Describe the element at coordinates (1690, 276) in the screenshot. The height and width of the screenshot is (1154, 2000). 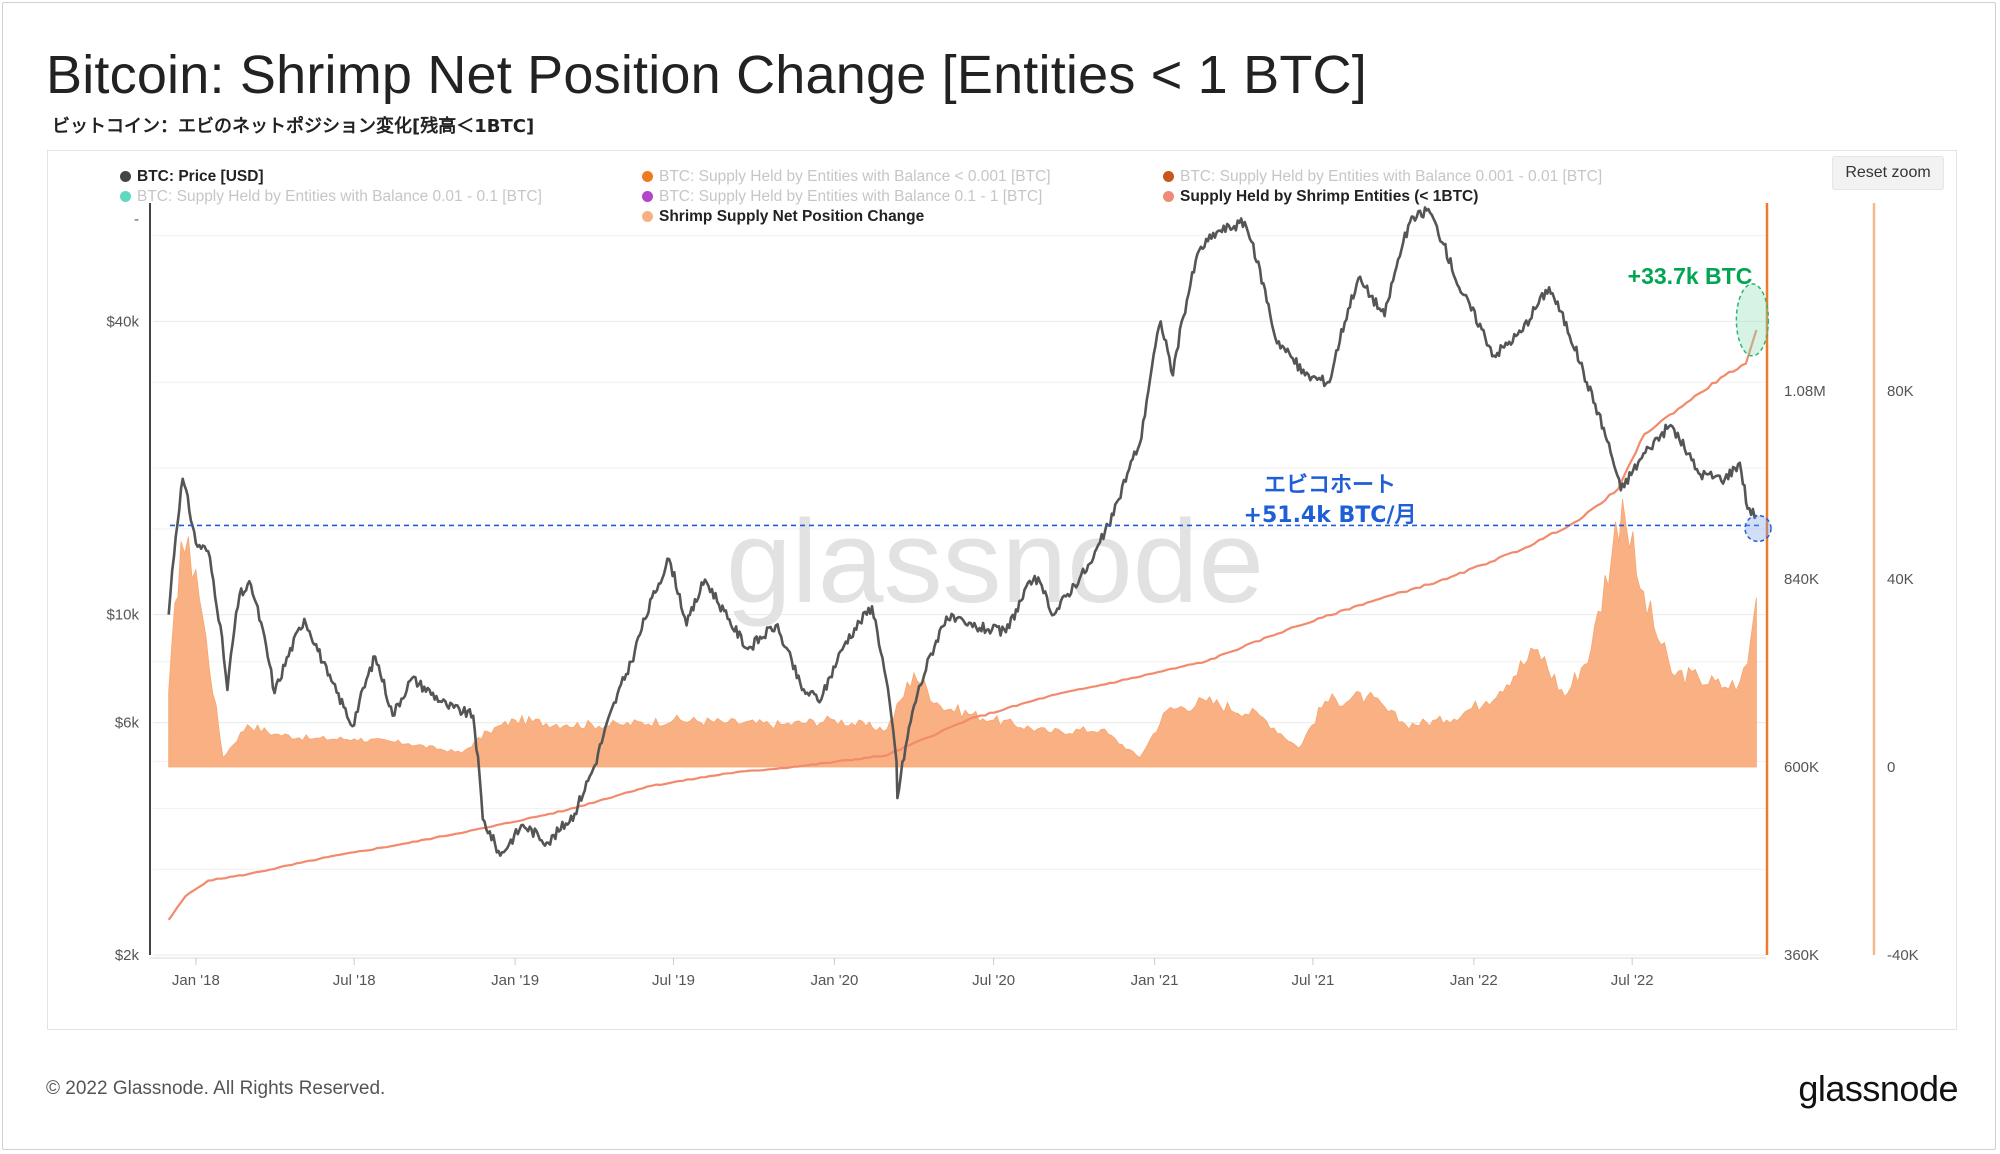
I see `annotation-top-right: +33.7k BTC` at that location.